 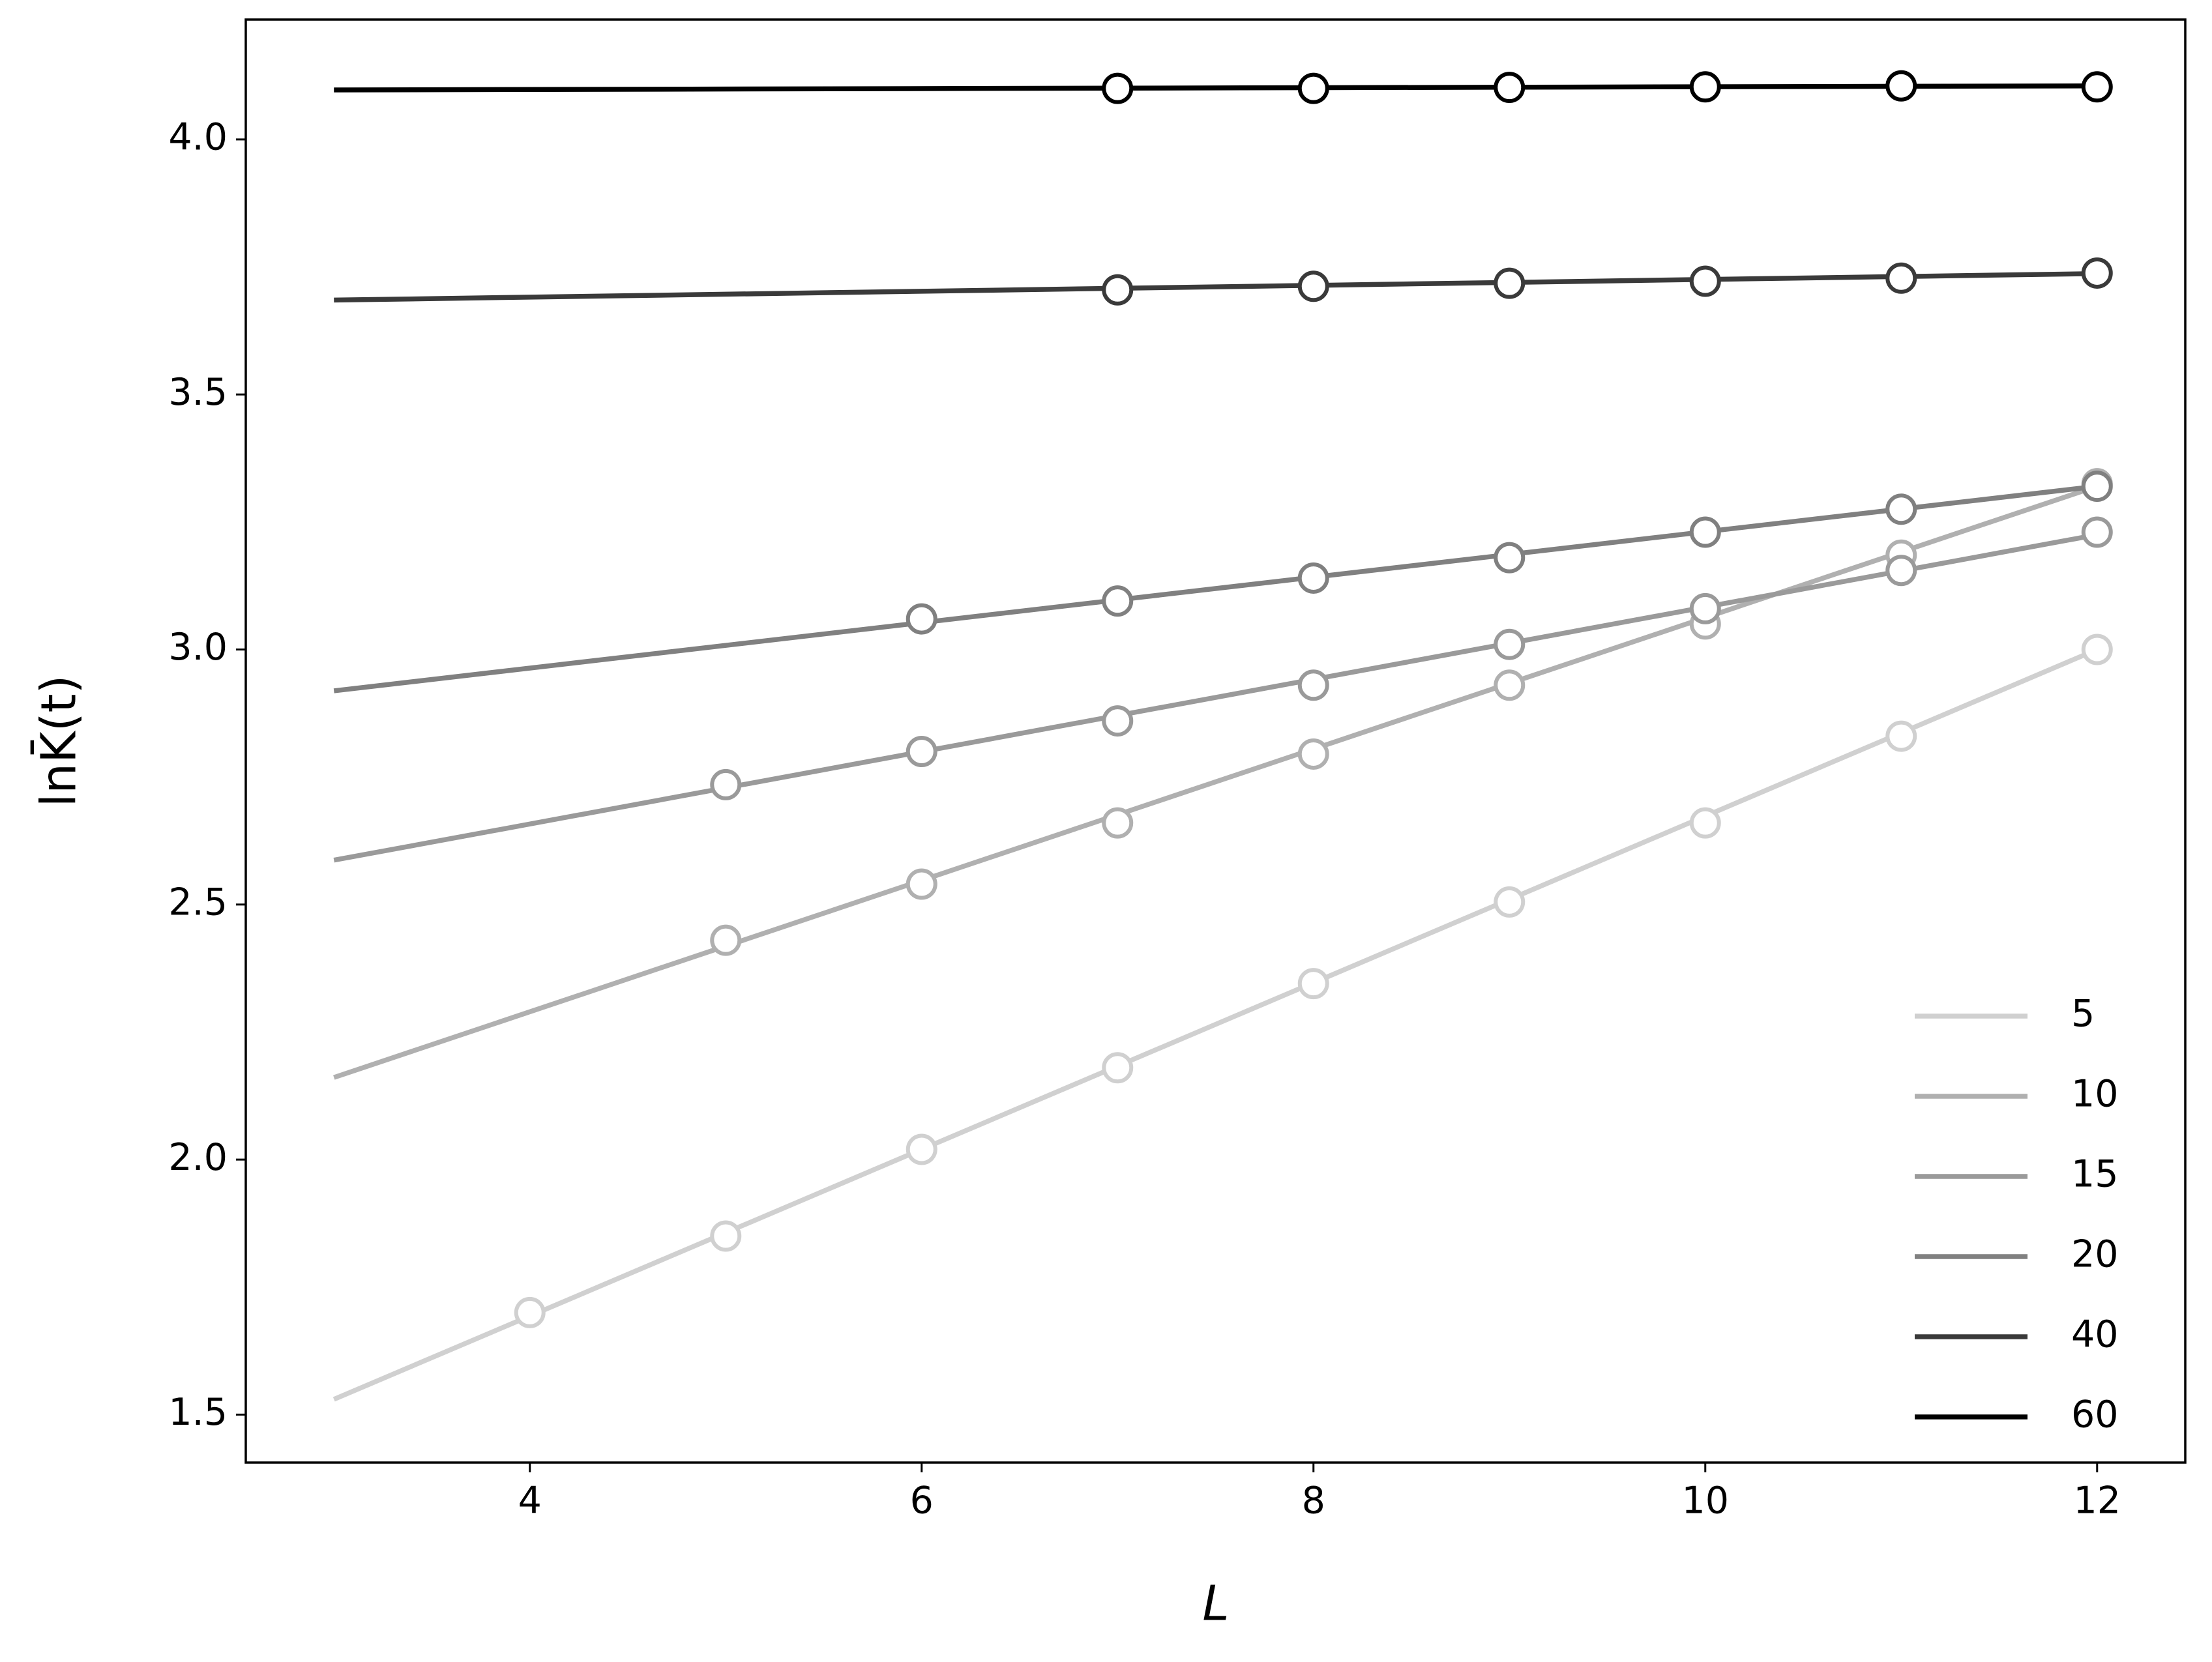 I want to click on y-tick-label: 4.0, so click(x=198, y=137).